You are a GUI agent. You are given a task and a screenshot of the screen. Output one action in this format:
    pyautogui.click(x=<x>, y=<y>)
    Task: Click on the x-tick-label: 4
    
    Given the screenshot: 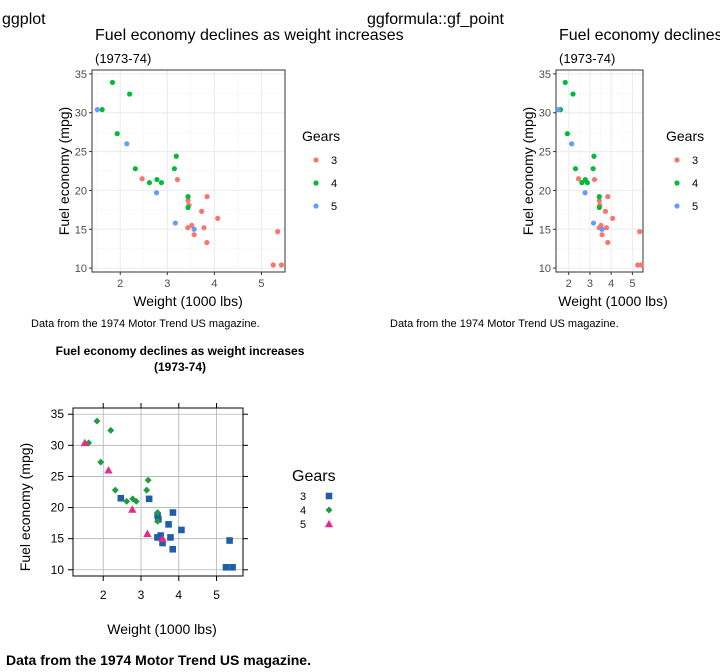 What is the action you would take?
    pyautogui.click(x=214, y=284)
    